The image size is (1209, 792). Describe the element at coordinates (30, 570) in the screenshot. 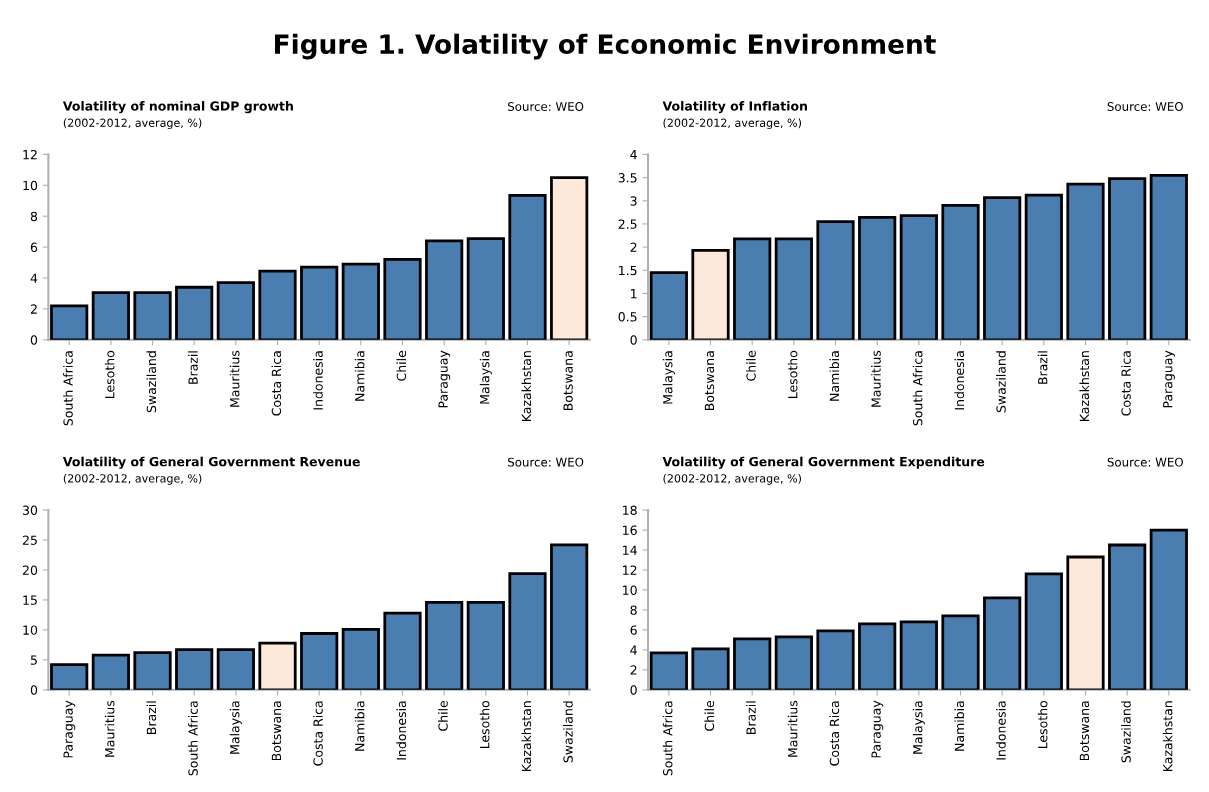

I see `y-tick-label: 20` at that location.